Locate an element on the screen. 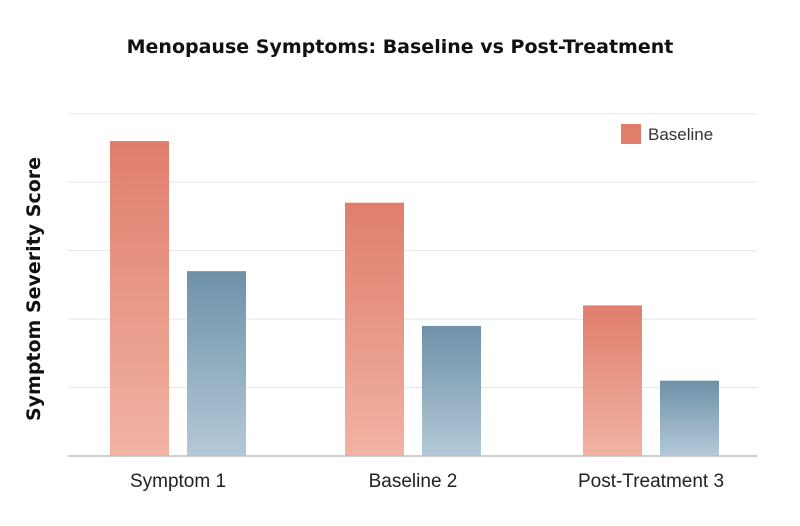 The height and width of the screenshot is (526, 800). legend: Baseline is located at coordinates (667, 134).